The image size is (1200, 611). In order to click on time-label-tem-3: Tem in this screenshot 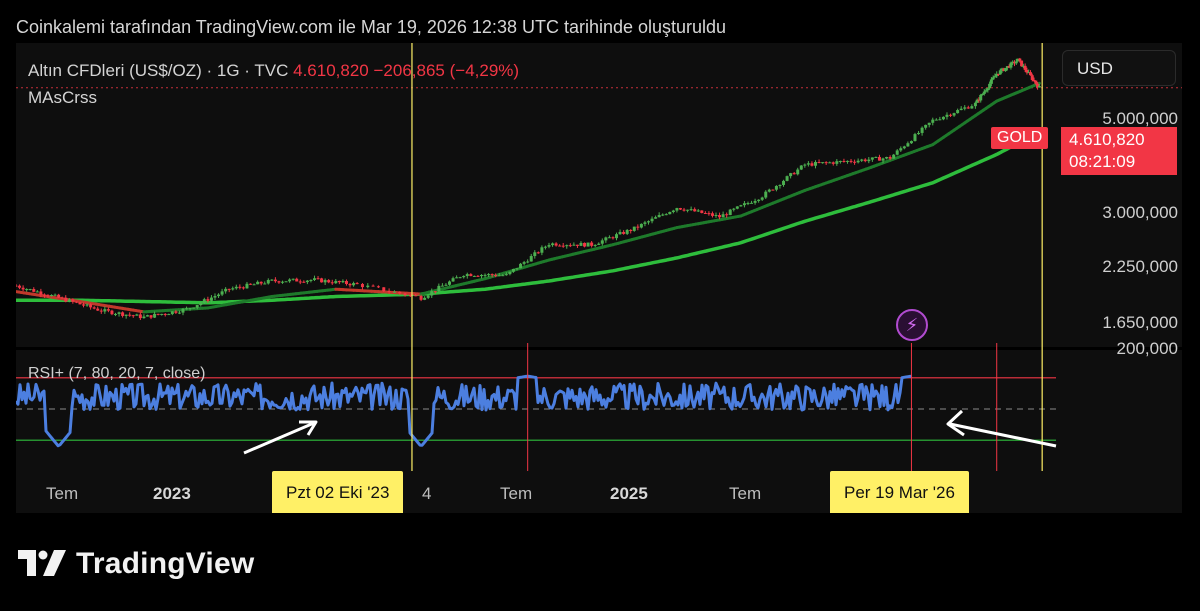, I will do `click(745, 493)`.